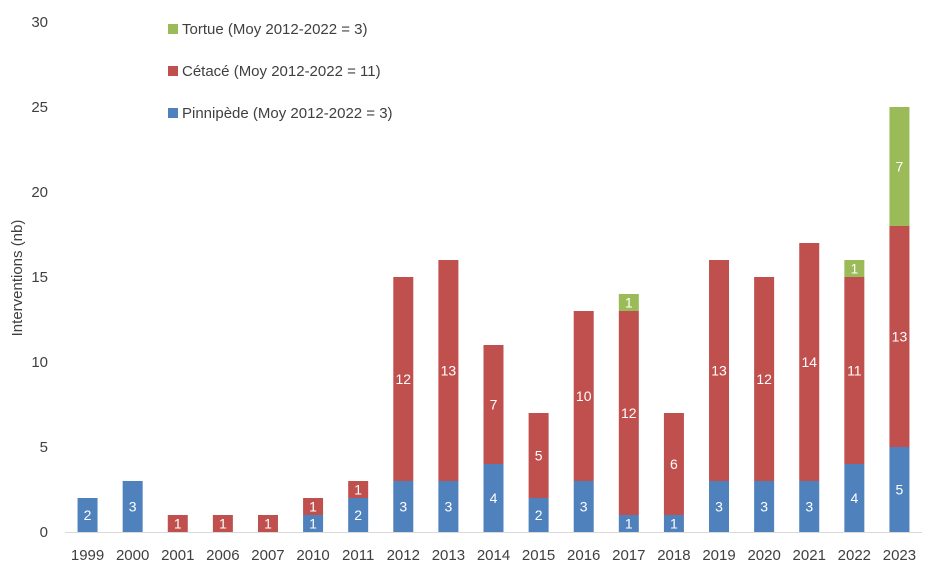 The image size is (945, 580). What do you see at coordinates (718, 555) in the screenshot?
I see `x-tick-label: 2019` at bounding box center [718, 555].